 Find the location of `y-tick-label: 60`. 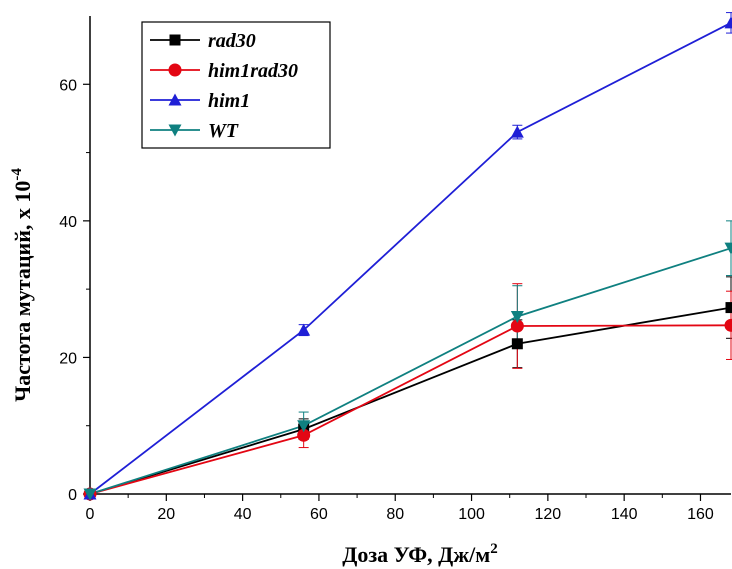

y-tick-label: 60 is located at coordinates (68, 85).